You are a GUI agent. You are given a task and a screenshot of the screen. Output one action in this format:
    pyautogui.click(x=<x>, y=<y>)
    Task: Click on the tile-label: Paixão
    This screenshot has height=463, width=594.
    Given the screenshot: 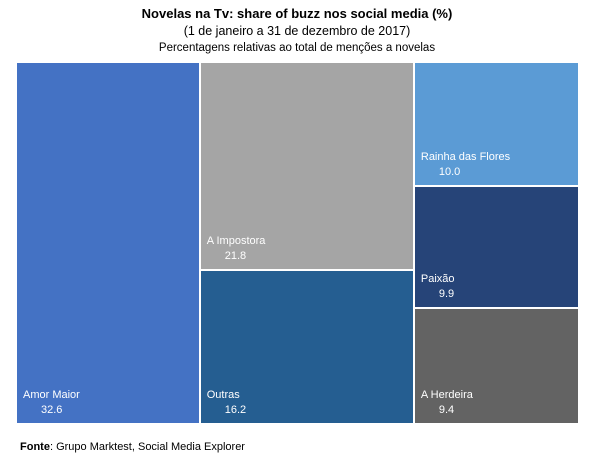 What is the action you would take?
    pyautogui.click(x=437, y=278)
    